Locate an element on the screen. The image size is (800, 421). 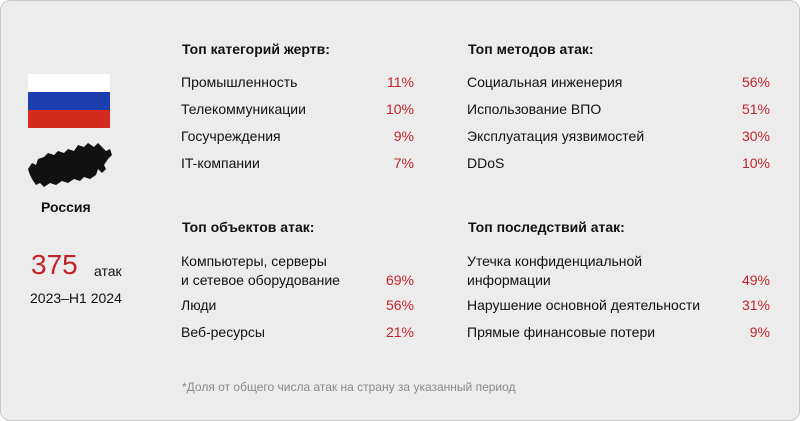
objects-value: 56% is located at coordinates (399, 305).